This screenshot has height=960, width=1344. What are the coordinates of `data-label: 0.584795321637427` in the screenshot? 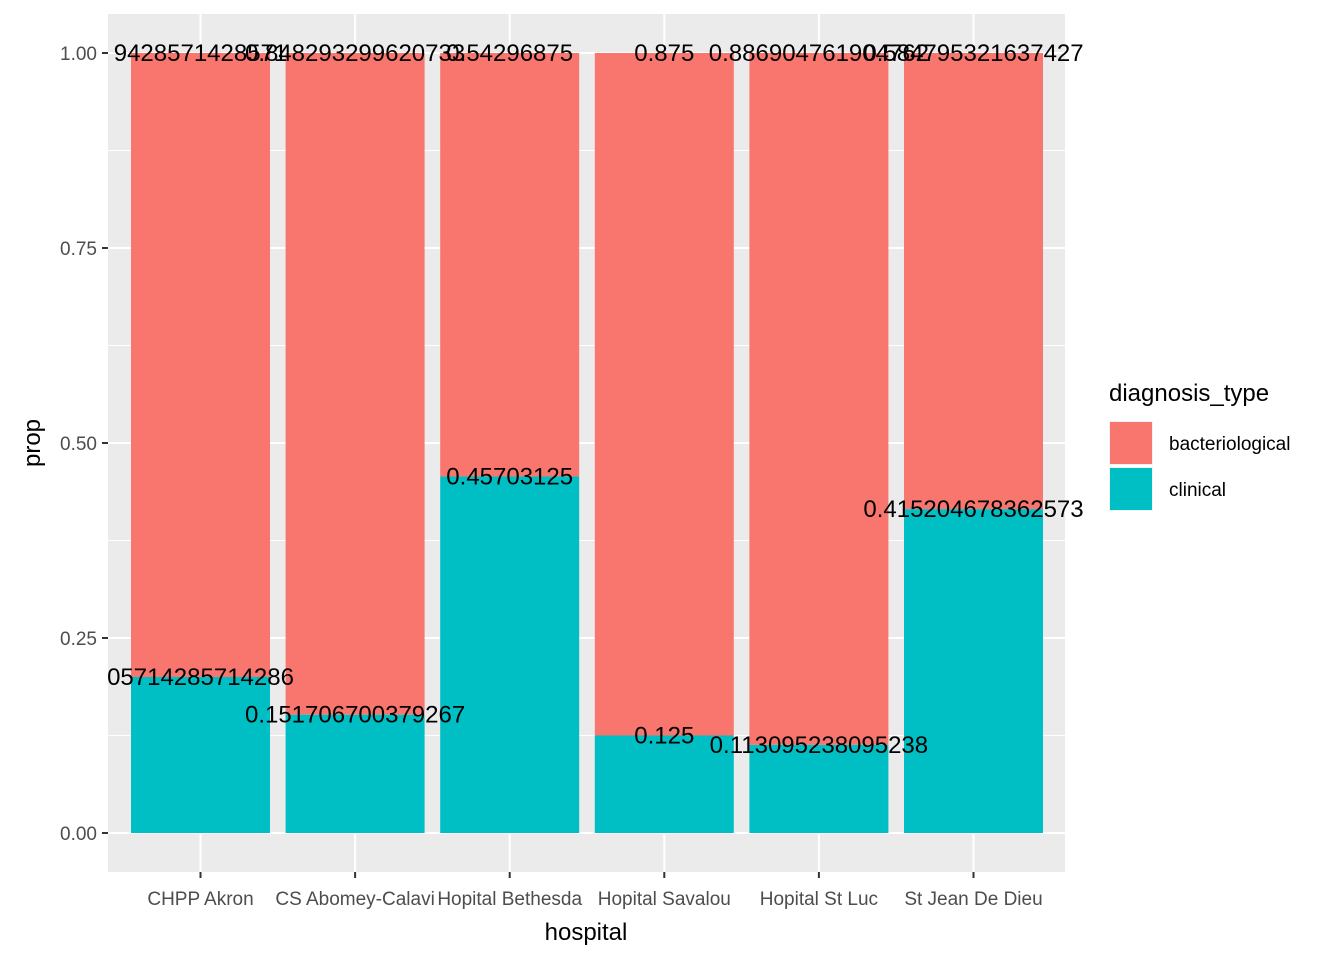 It's located at (973, 53).